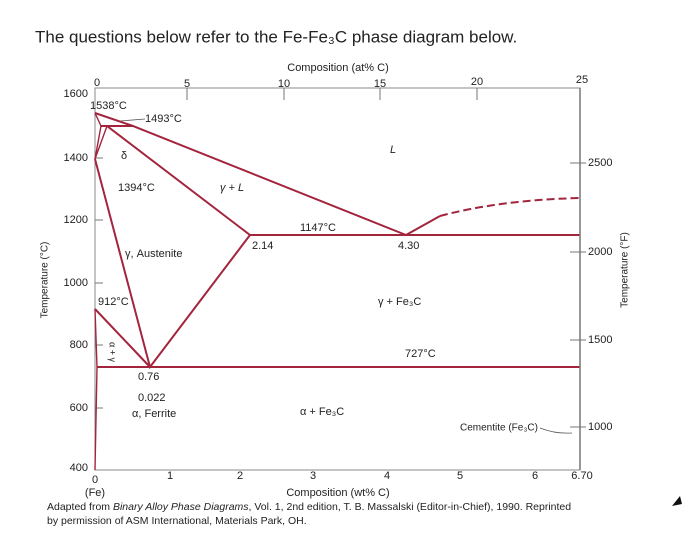  I want to click on region-label: γ + L, so click(232, 188).